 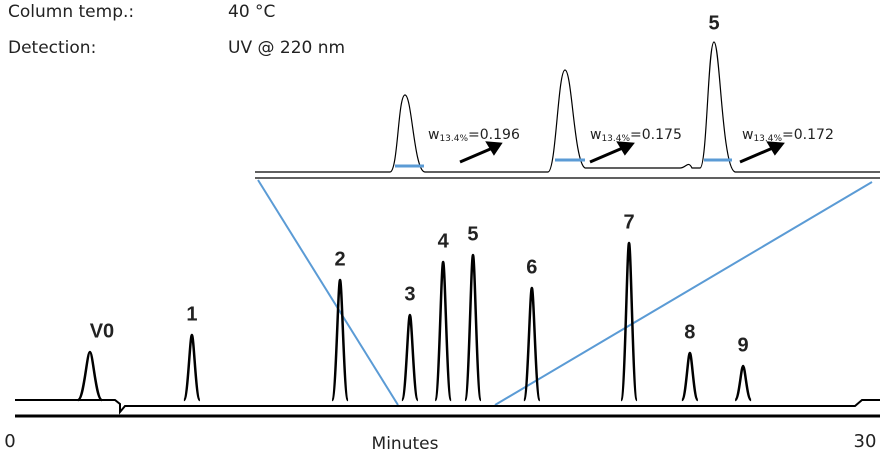 I want to click on annotation-part: =0.172, so click(x=808, y=135).